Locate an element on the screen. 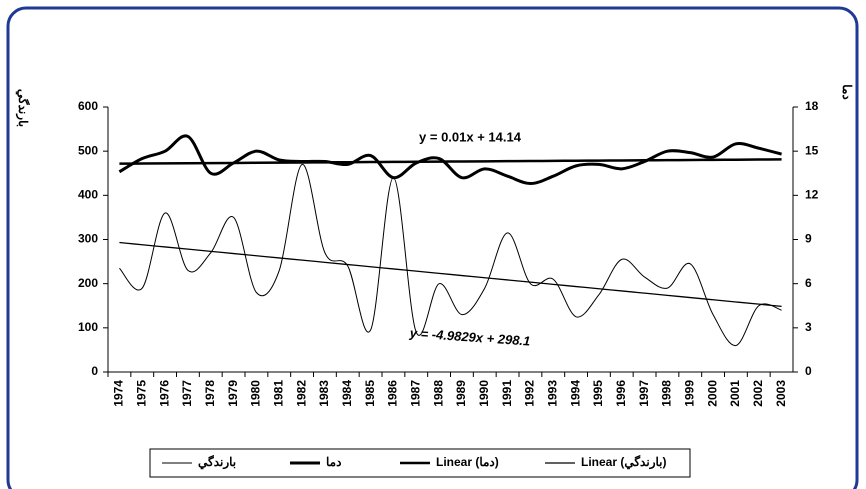 The image size is (866, 489). legend-label: Linear (بارندگي) is located at coordinates (624, 462).